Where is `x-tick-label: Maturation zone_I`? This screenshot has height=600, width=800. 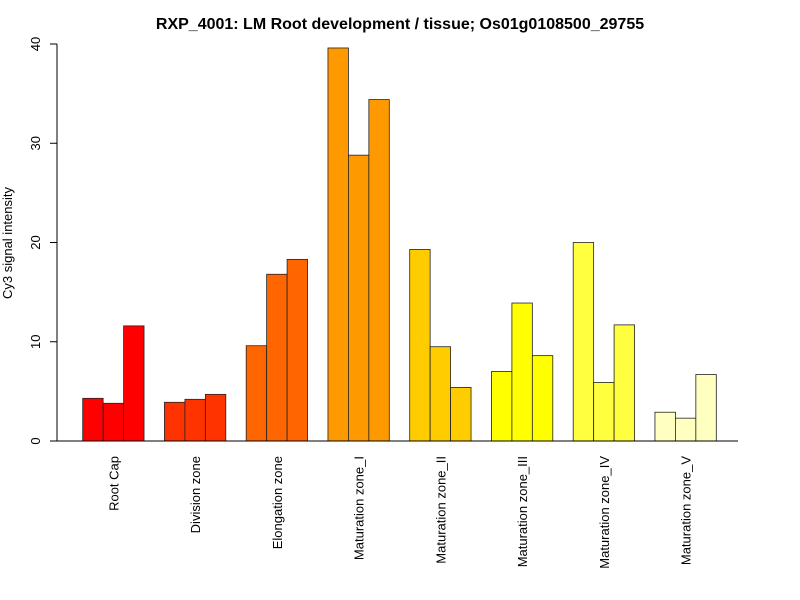 x-tick-label: Maturation zone_I is located at coordinates (359, 508).